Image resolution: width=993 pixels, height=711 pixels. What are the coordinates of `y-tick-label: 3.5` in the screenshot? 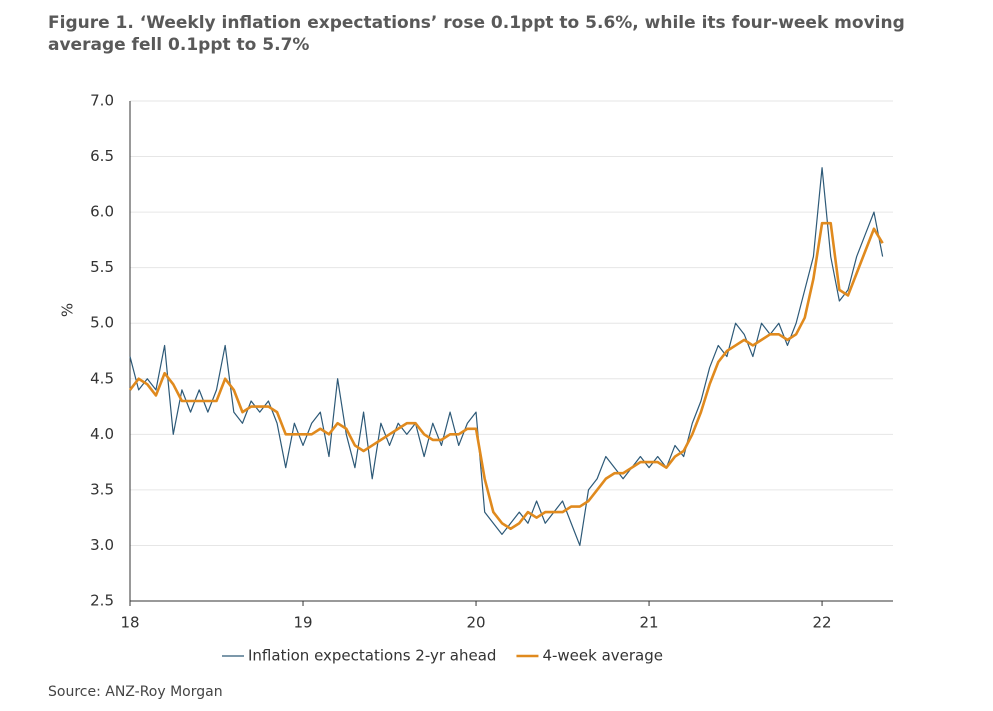 It's located at (102, 489).